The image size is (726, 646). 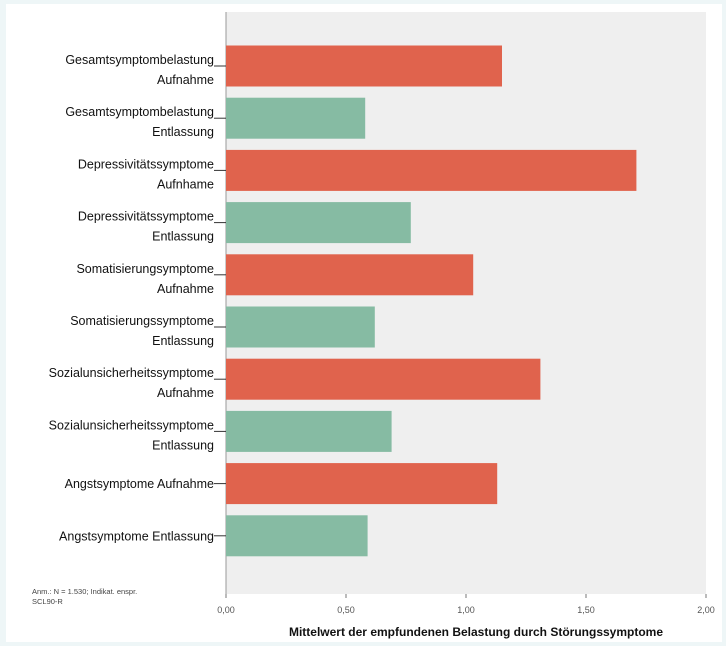 What do you see at coordinates (145, 279) in the screenshot?
I see `y-tick-label: Somatisierungsymptome Aufnahme` at bounding box center [145, 279].